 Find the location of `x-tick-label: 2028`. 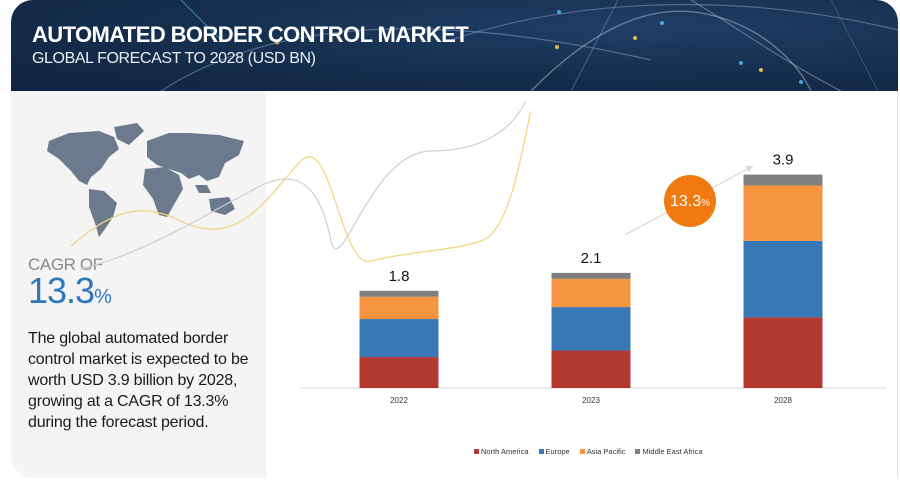

x-tick-label: 2028 is located at coordinates (783, 400).